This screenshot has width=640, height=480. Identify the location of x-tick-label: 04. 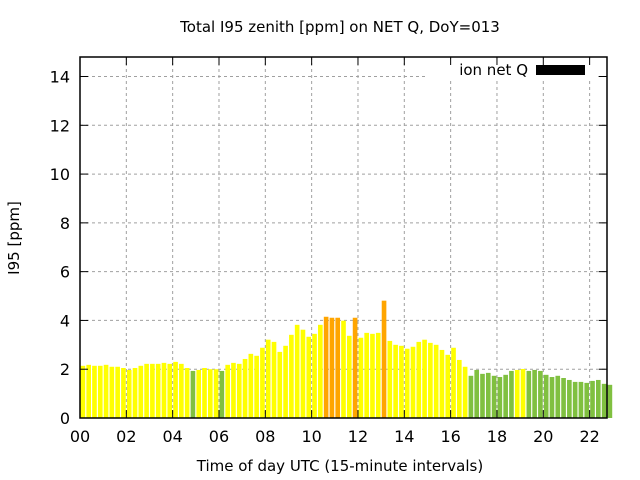
(172, 436).